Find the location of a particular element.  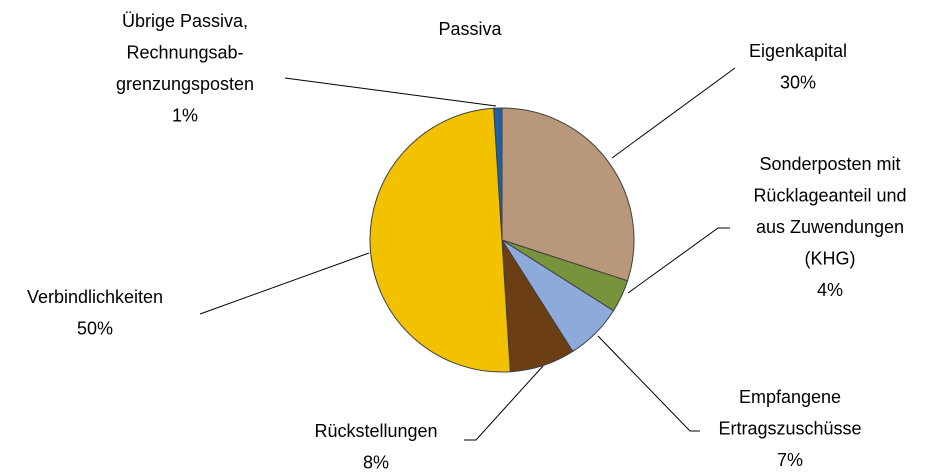

value-label: 7% is located at coordinates (790, 460).